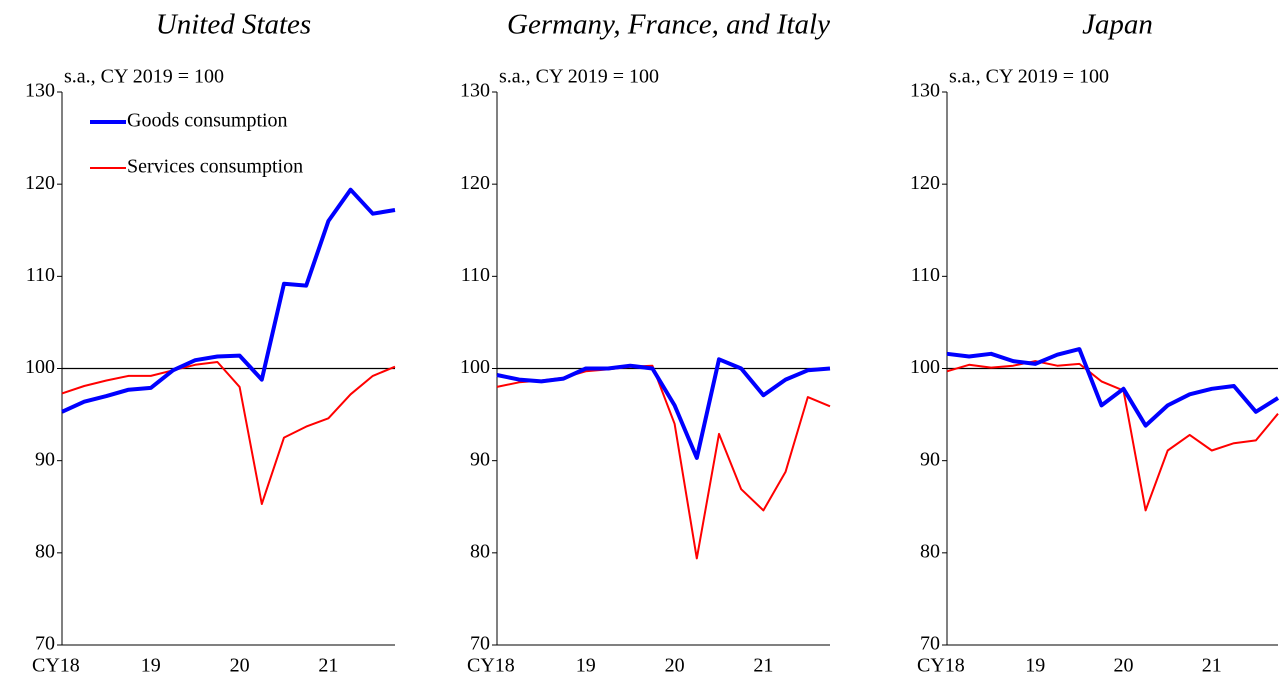  What do you see at coordinates (1117, 25) in the screenshot?
I see `chart-title: Japan` at bounding box center [1117, 25].